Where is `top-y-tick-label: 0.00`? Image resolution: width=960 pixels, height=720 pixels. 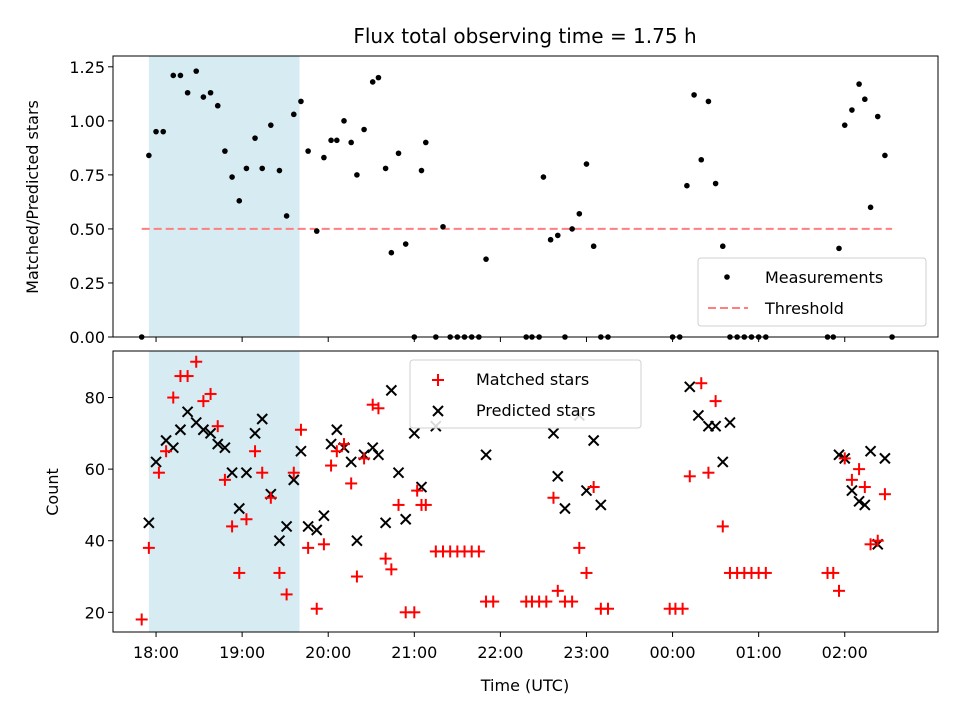 top-y-tick-label: 0.00 is located at coordinates (87, 337).